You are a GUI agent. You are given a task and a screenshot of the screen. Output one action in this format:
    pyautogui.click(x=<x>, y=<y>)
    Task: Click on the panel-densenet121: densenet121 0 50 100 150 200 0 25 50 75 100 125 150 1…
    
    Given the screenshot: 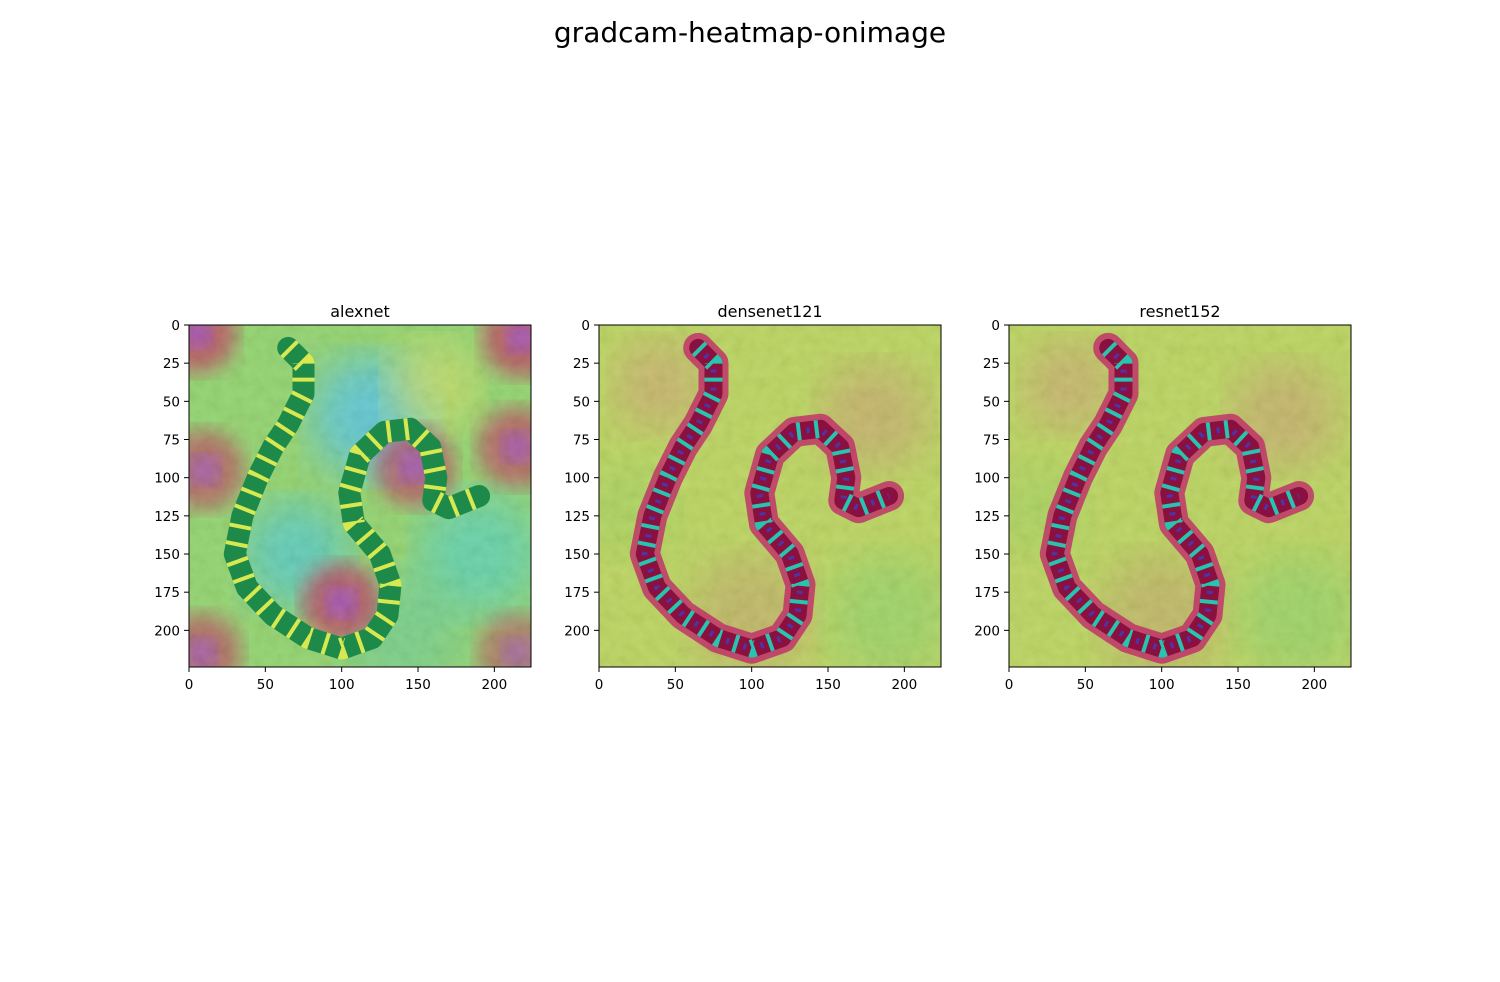 What is the action you would take?
    pyautogui.click(x=753, y=497)
    